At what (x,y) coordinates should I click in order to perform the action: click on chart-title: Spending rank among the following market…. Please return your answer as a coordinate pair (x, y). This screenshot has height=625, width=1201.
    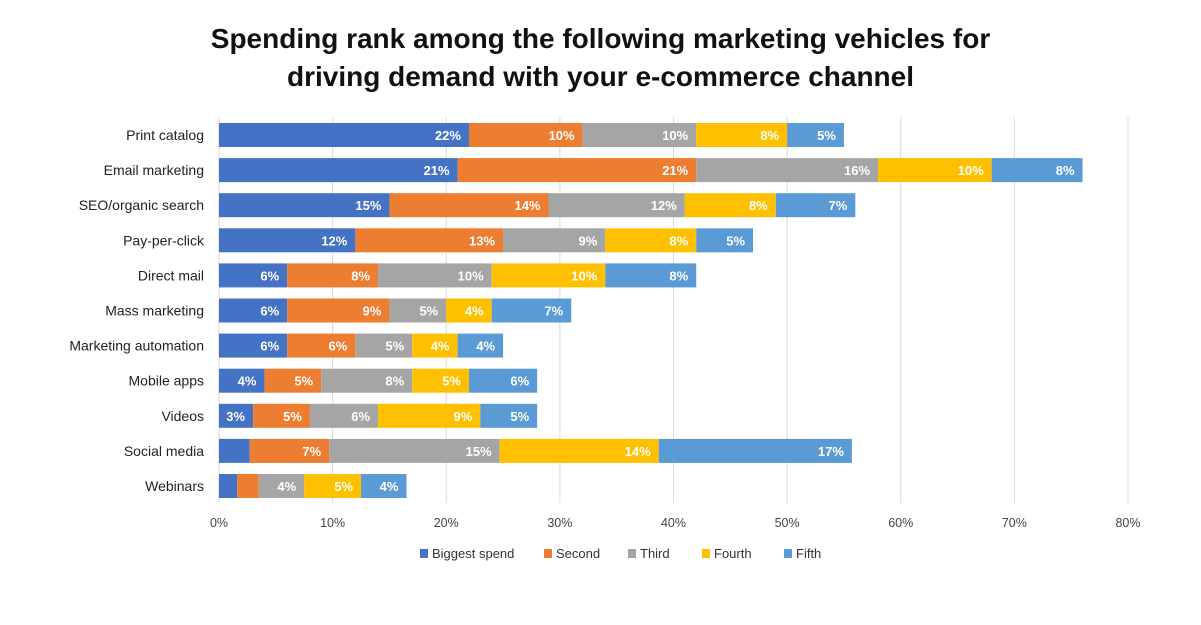
    Looking at the image, I should click on (600, 58).